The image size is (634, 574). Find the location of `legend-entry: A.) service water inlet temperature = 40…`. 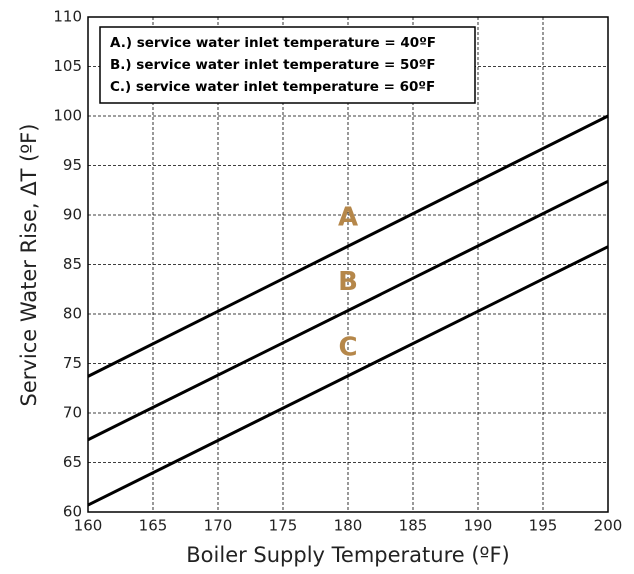

legend-entry: A.) service water inlet temperature = 40… is located at coordinates (273, 43).